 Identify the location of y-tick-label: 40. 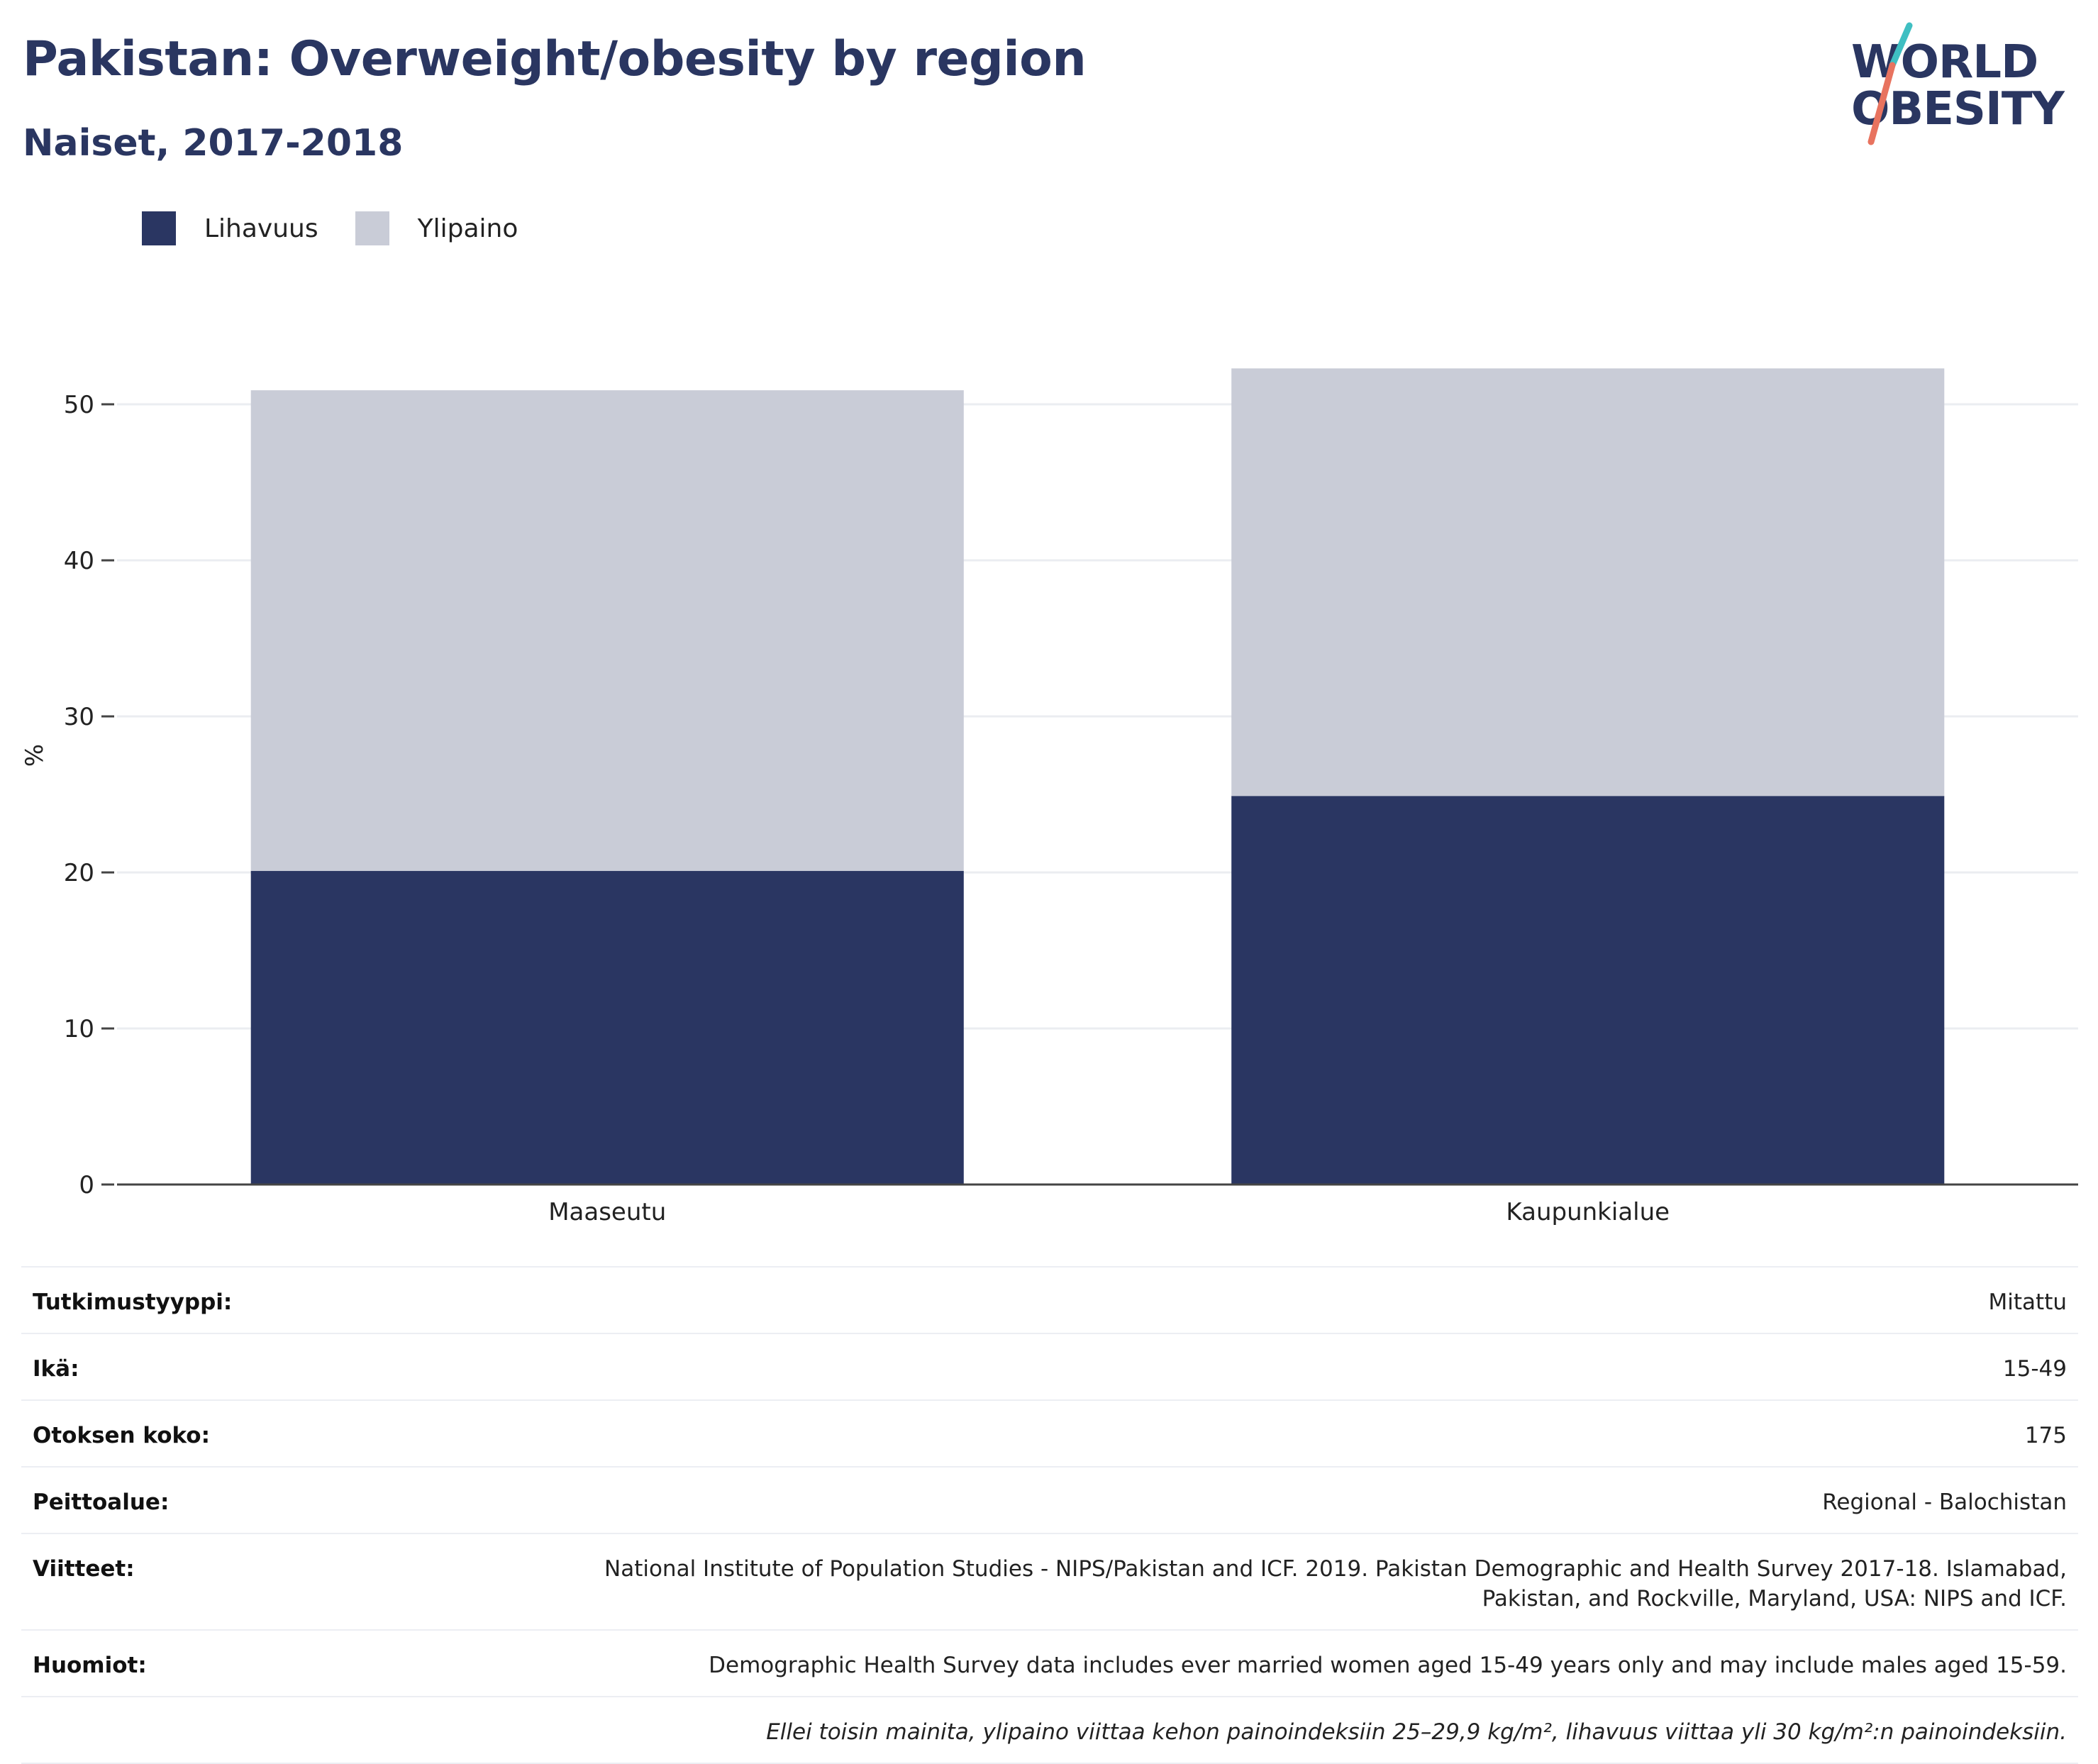
(79, 561).